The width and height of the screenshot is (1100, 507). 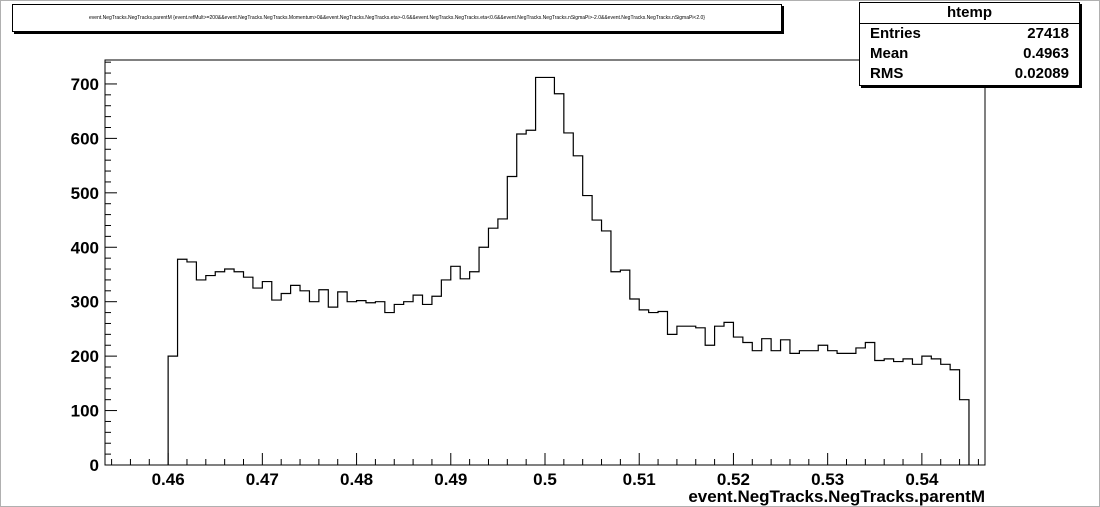 What do you see at coordinates (969, 34) in the screenshot?
I see `stats-row-entries: Entries 27418` at bounding box center [969, 34].